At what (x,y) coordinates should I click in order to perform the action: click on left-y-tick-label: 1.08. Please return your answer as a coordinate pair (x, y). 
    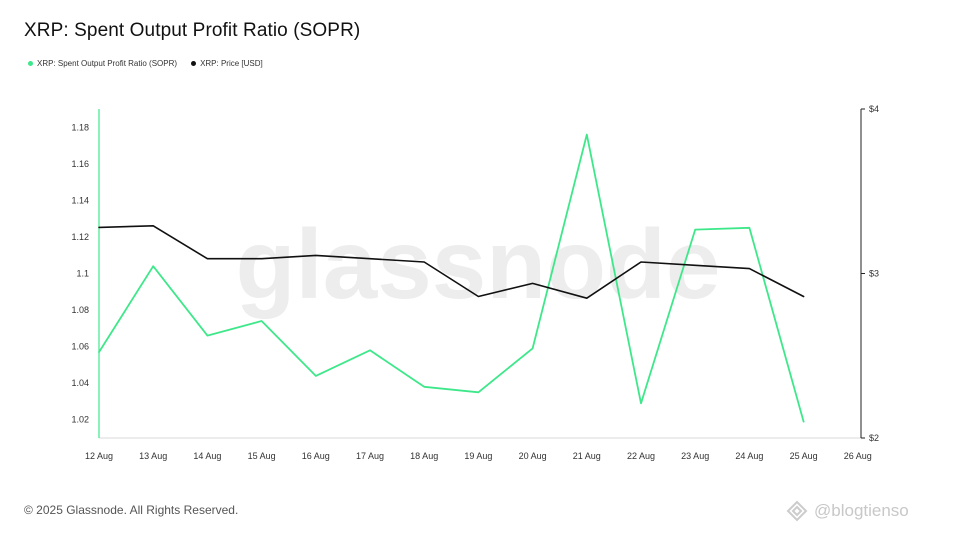
    Looking at the image, I should click on (80, 310).